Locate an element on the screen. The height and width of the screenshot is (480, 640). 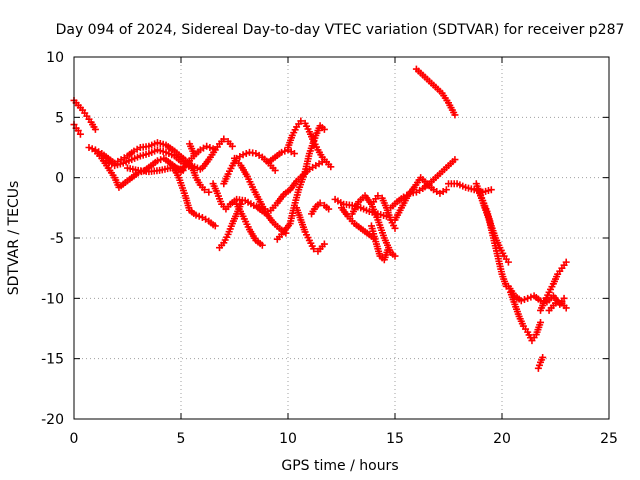
series-arc-ac is located at coordinates (423, 184).